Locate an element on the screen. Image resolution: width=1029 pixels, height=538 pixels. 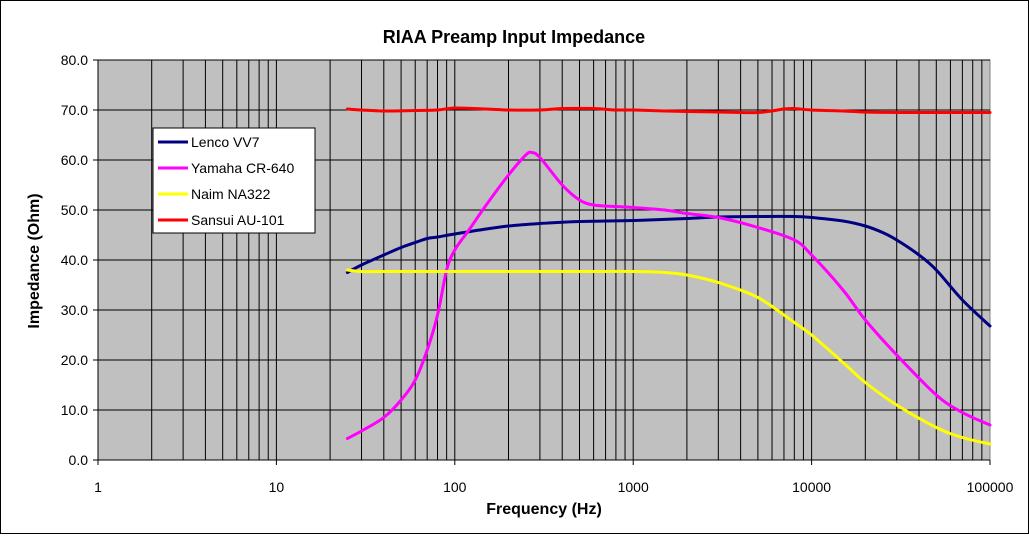
chart-title: RIAA Preamp Input Impedance is located at coordinates (514, 37).